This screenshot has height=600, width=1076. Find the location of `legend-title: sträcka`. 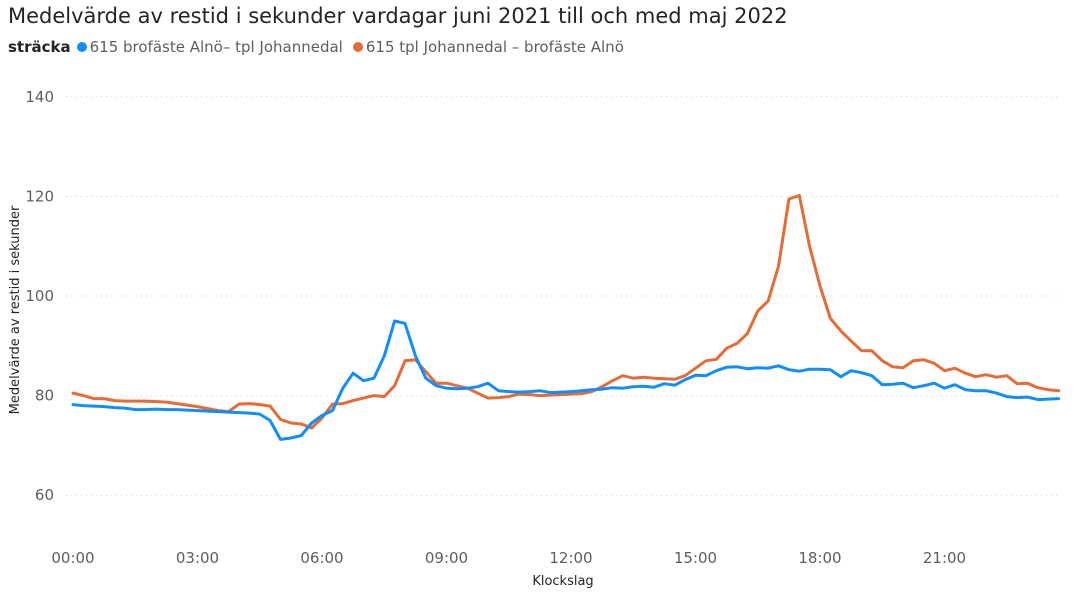

legend-title: sträcka is located at coordinates (39, 47).